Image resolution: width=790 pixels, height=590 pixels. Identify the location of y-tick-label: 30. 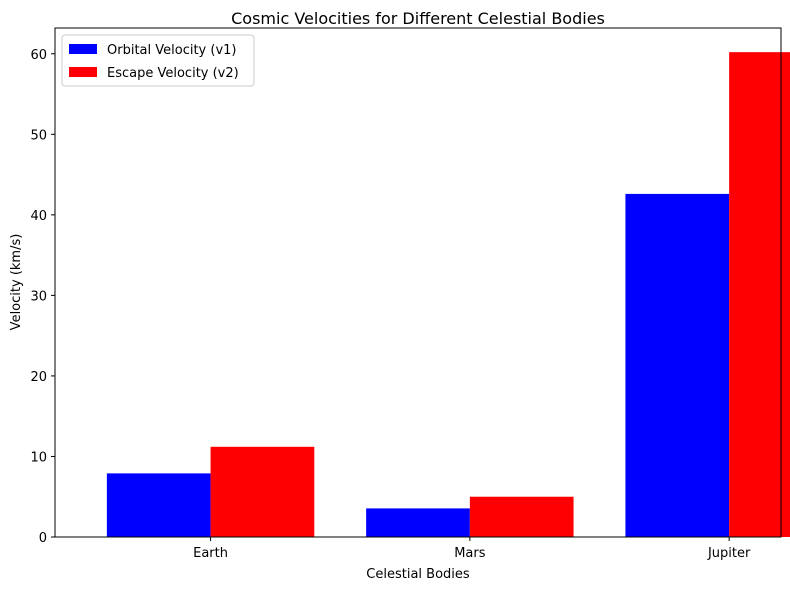
(38, 296).